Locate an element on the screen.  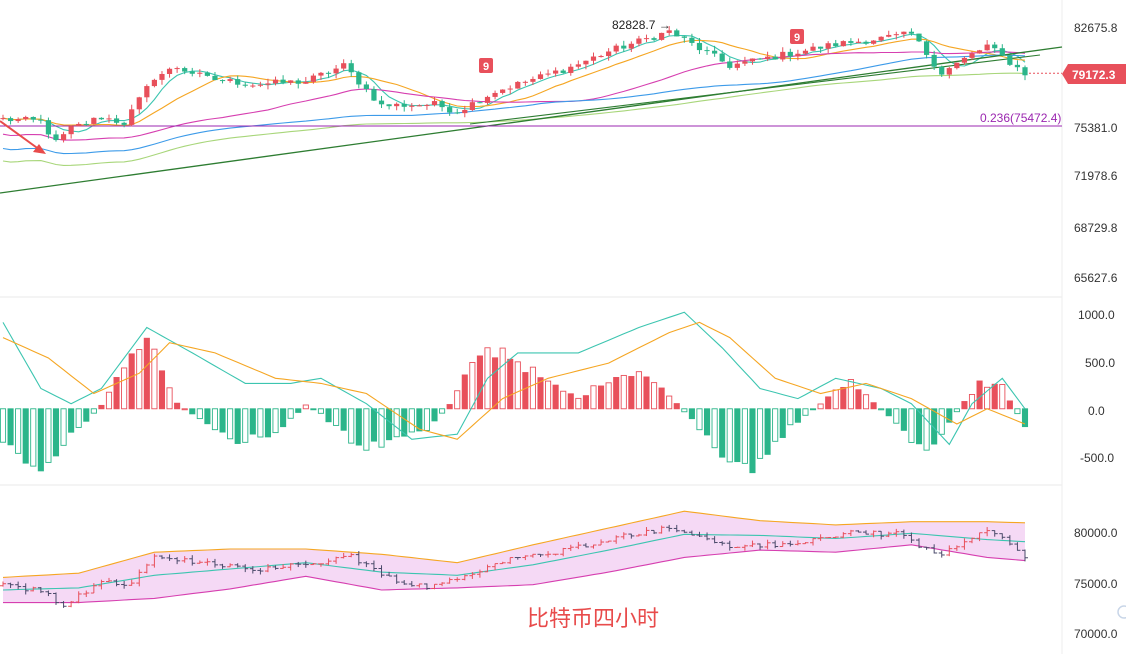
bollinger-upper-line is located at coordinates (514, 544).